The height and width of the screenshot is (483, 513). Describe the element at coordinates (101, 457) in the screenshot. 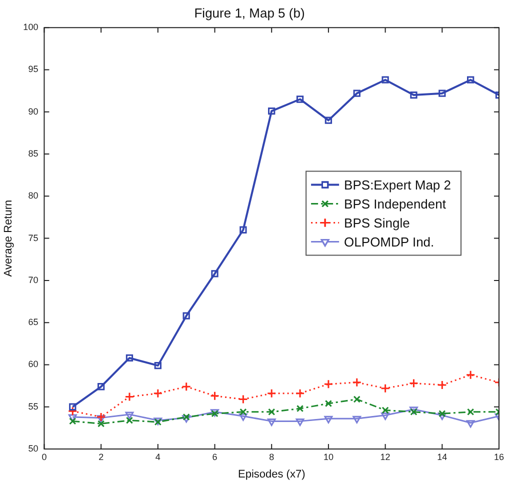

I see `x-tick-label: 2` at that location.